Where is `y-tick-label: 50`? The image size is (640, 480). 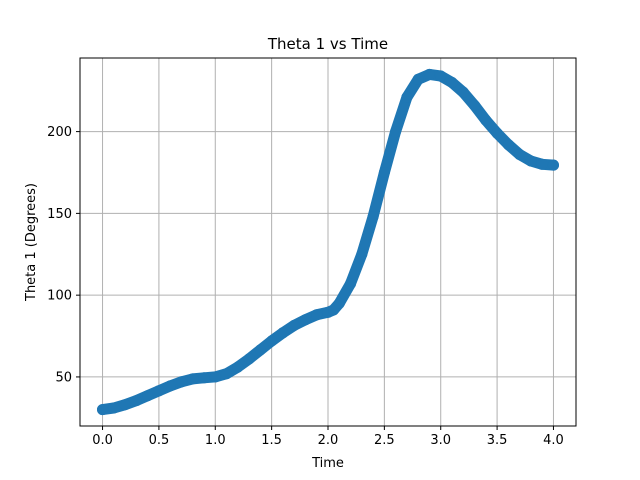 y-tick-label: 50 is located at coordinates (63, 377).